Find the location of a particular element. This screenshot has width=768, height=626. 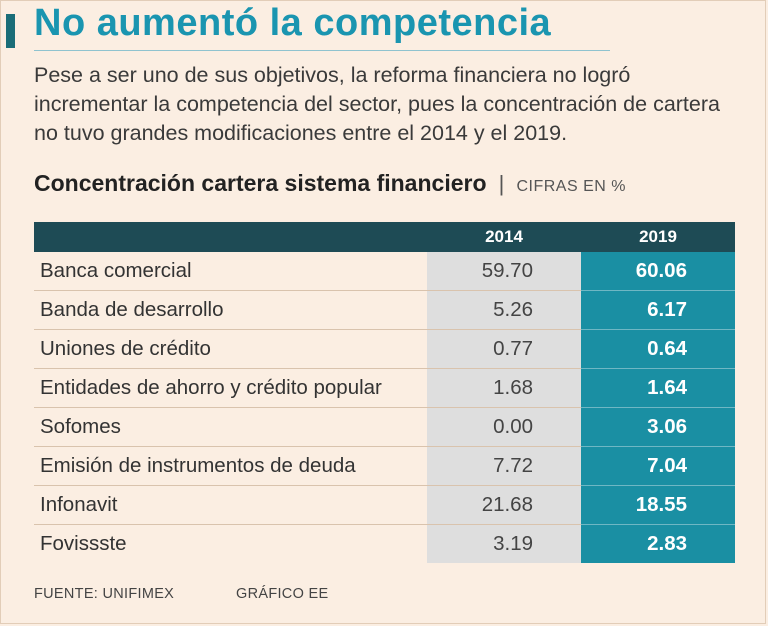

value-2019: 1.64 is located at coordinates (658, 388).